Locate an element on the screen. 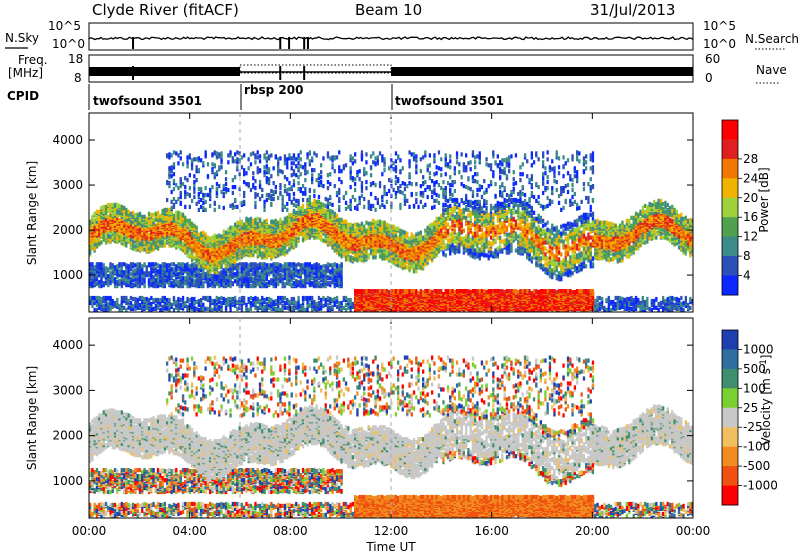  cpid-segment-1: twofsound 3501 is located at coordinates (147, 101).